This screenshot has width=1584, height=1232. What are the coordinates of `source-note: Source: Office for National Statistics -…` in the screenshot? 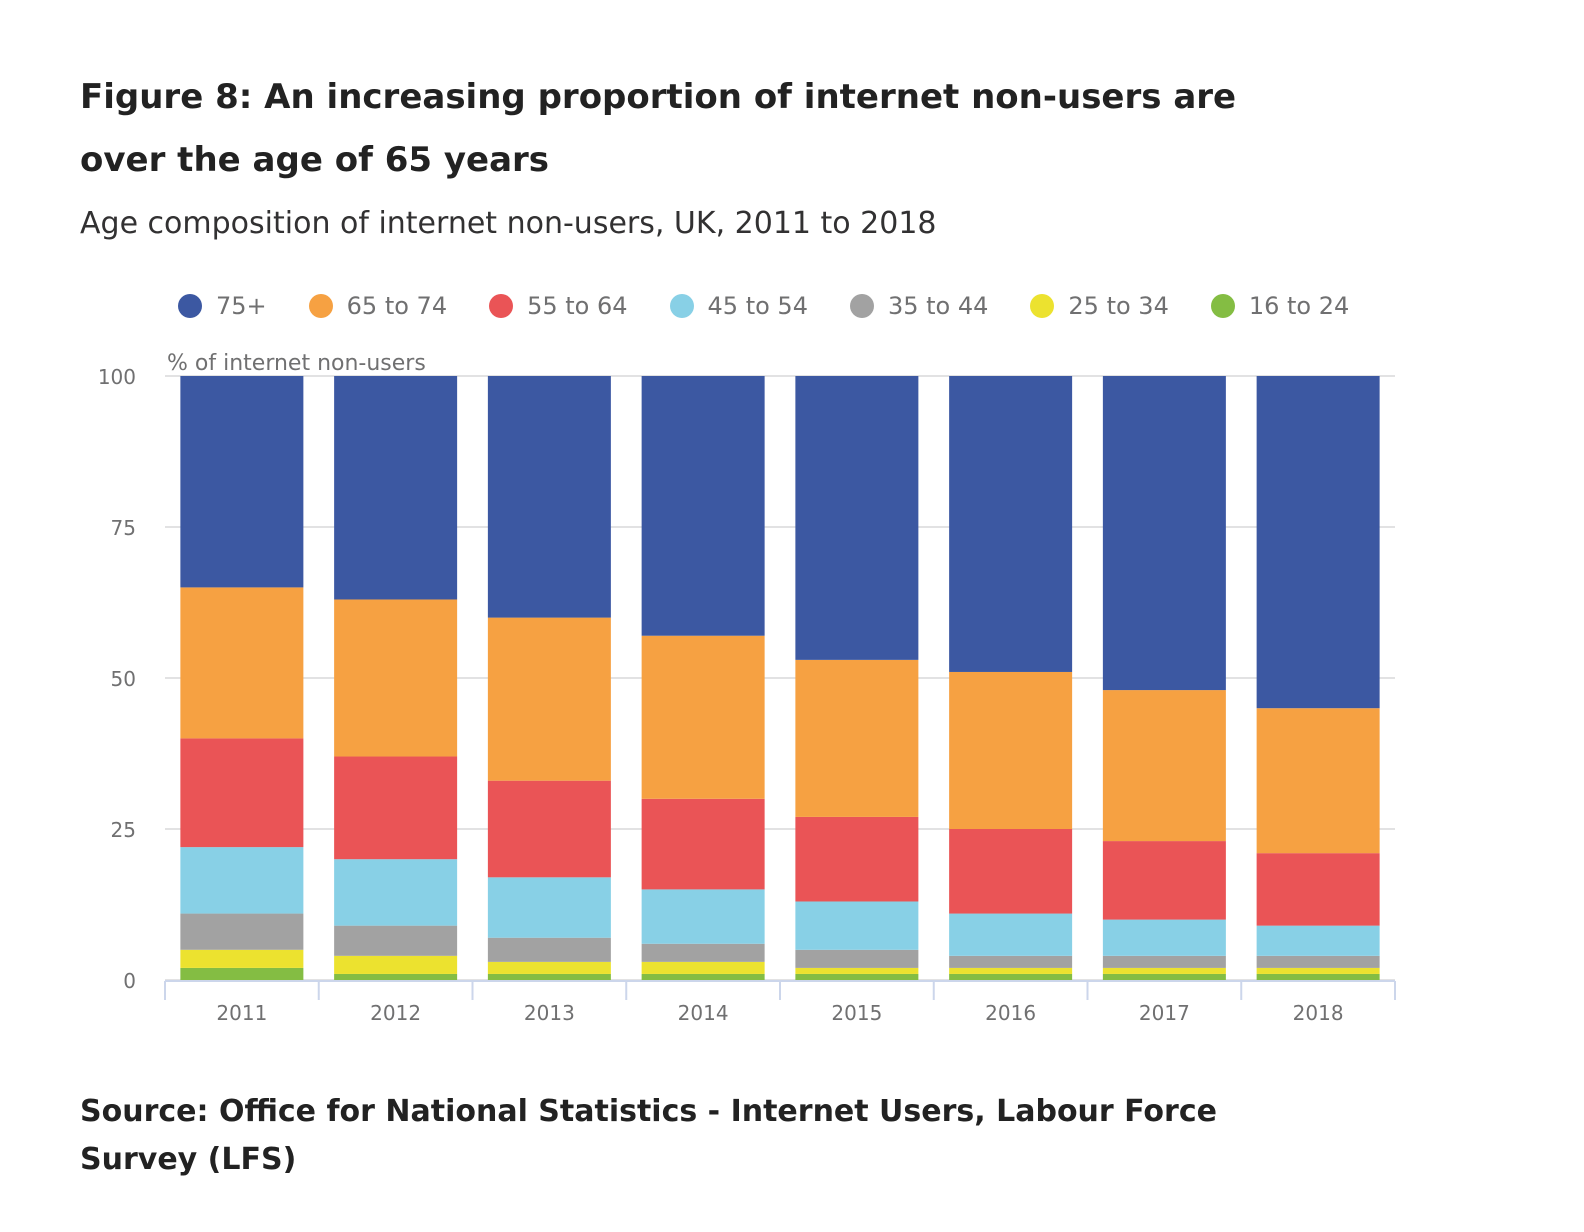 It's located at (648, 1135).